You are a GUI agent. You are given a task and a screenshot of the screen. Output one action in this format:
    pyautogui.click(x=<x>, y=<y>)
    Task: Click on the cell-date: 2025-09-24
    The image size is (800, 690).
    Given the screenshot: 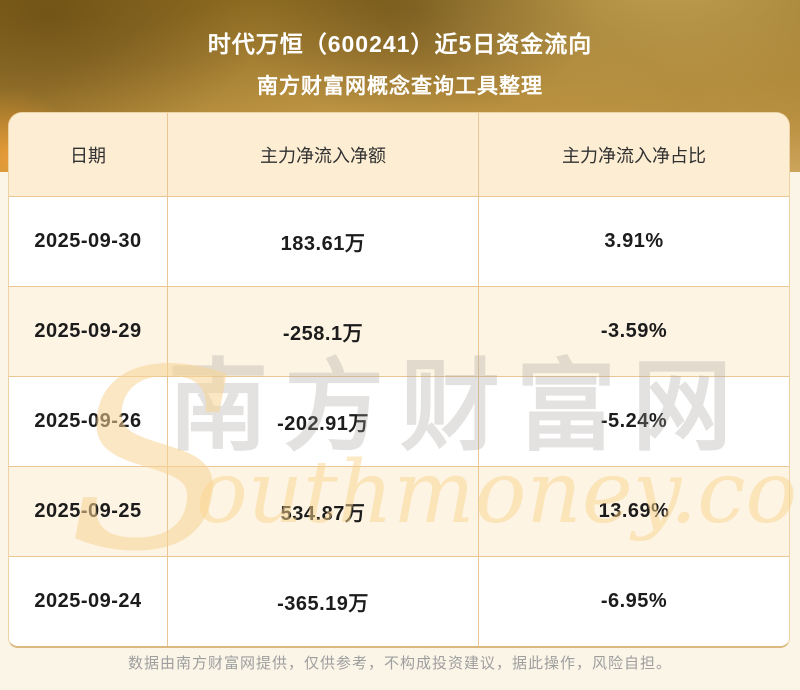 What is the action you would take?
    pyautogui.click(x=88, y=601)
    